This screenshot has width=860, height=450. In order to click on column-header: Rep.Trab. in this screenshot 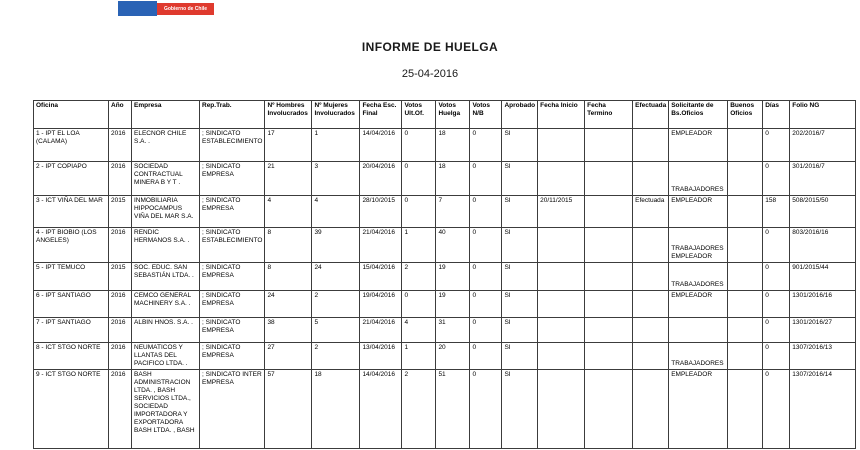, I will do `click(232, 114)`.